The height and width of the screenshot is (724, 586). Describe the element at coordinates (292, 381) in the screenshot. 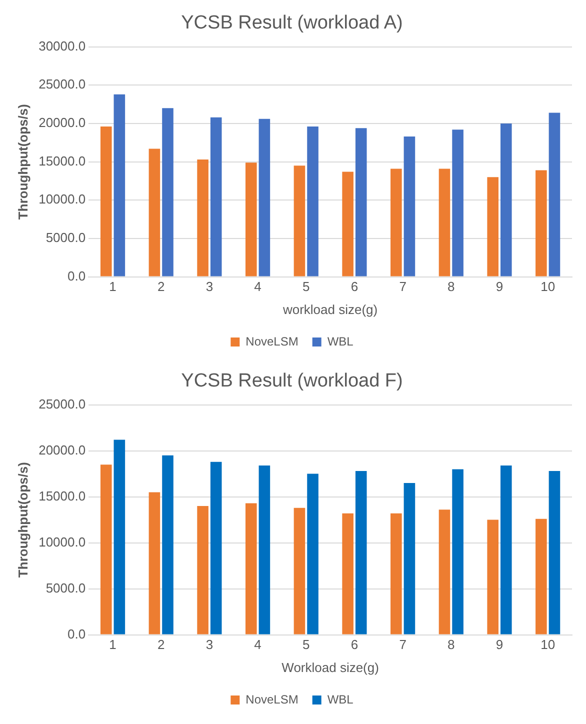

I see `chart-title: YCSB Result (workload F)` at that location.